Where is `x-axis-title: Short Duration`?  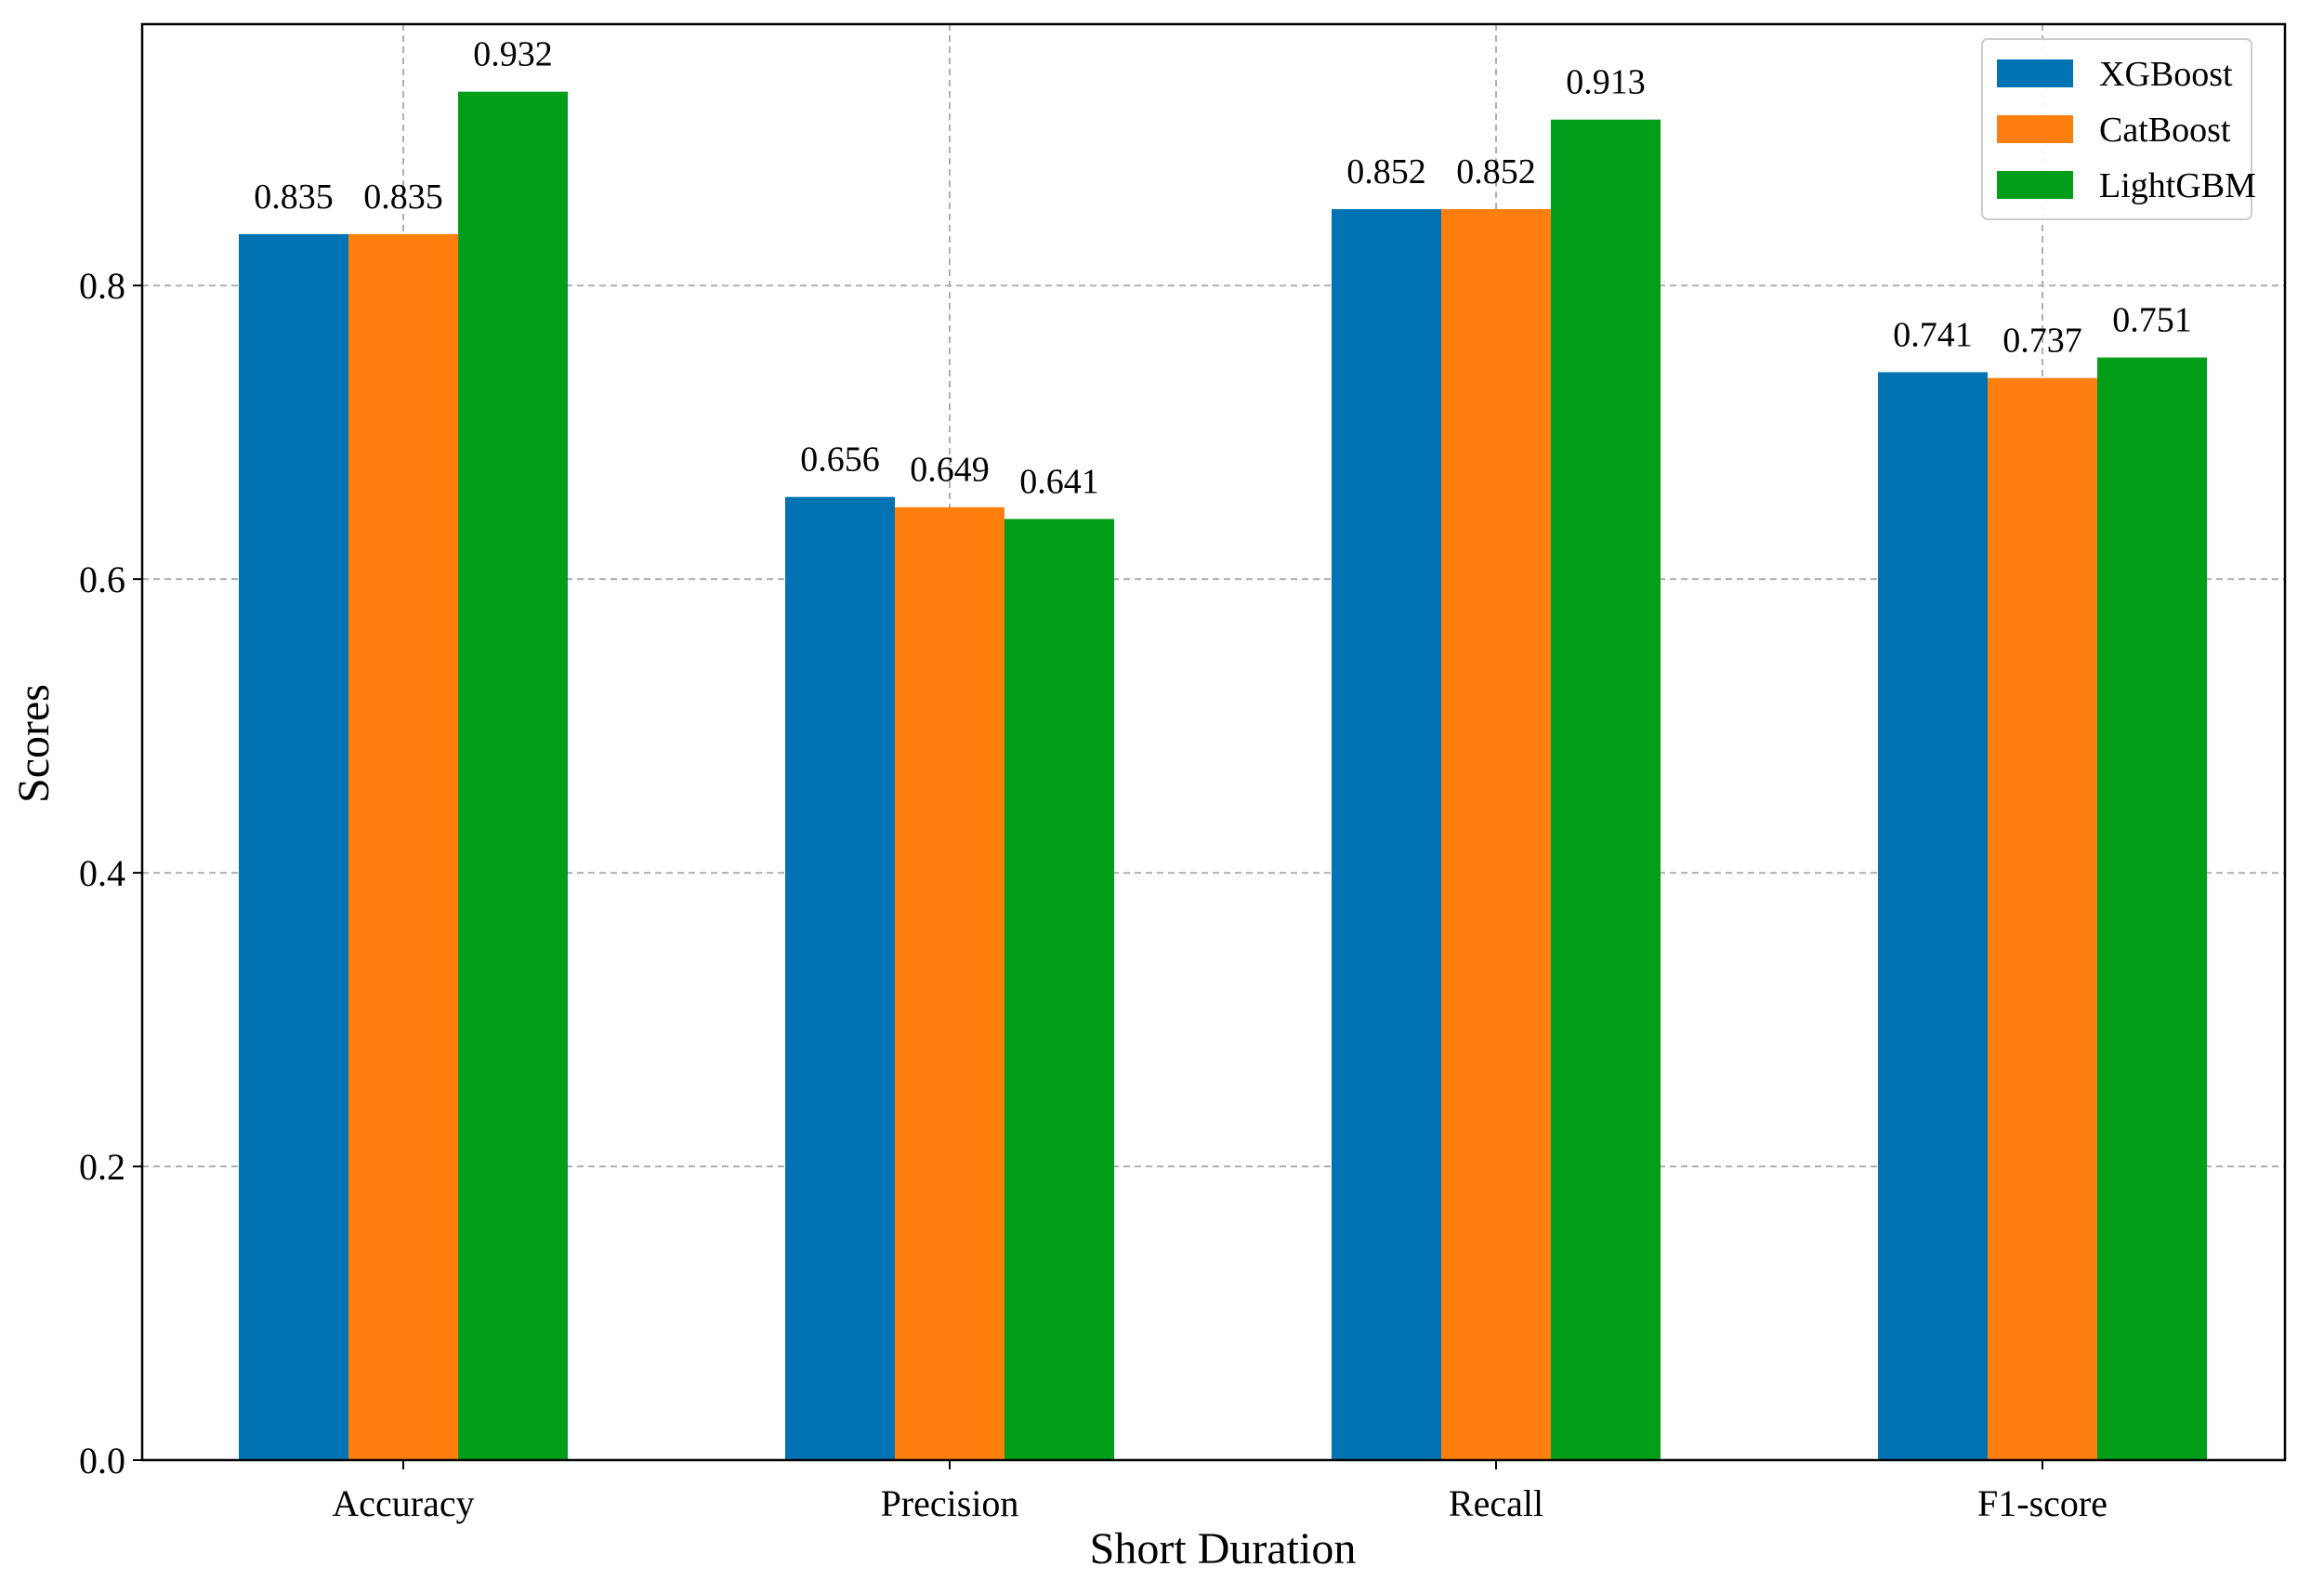 x-axis-title: Short Duration is located at coordinates (1223, 1548).